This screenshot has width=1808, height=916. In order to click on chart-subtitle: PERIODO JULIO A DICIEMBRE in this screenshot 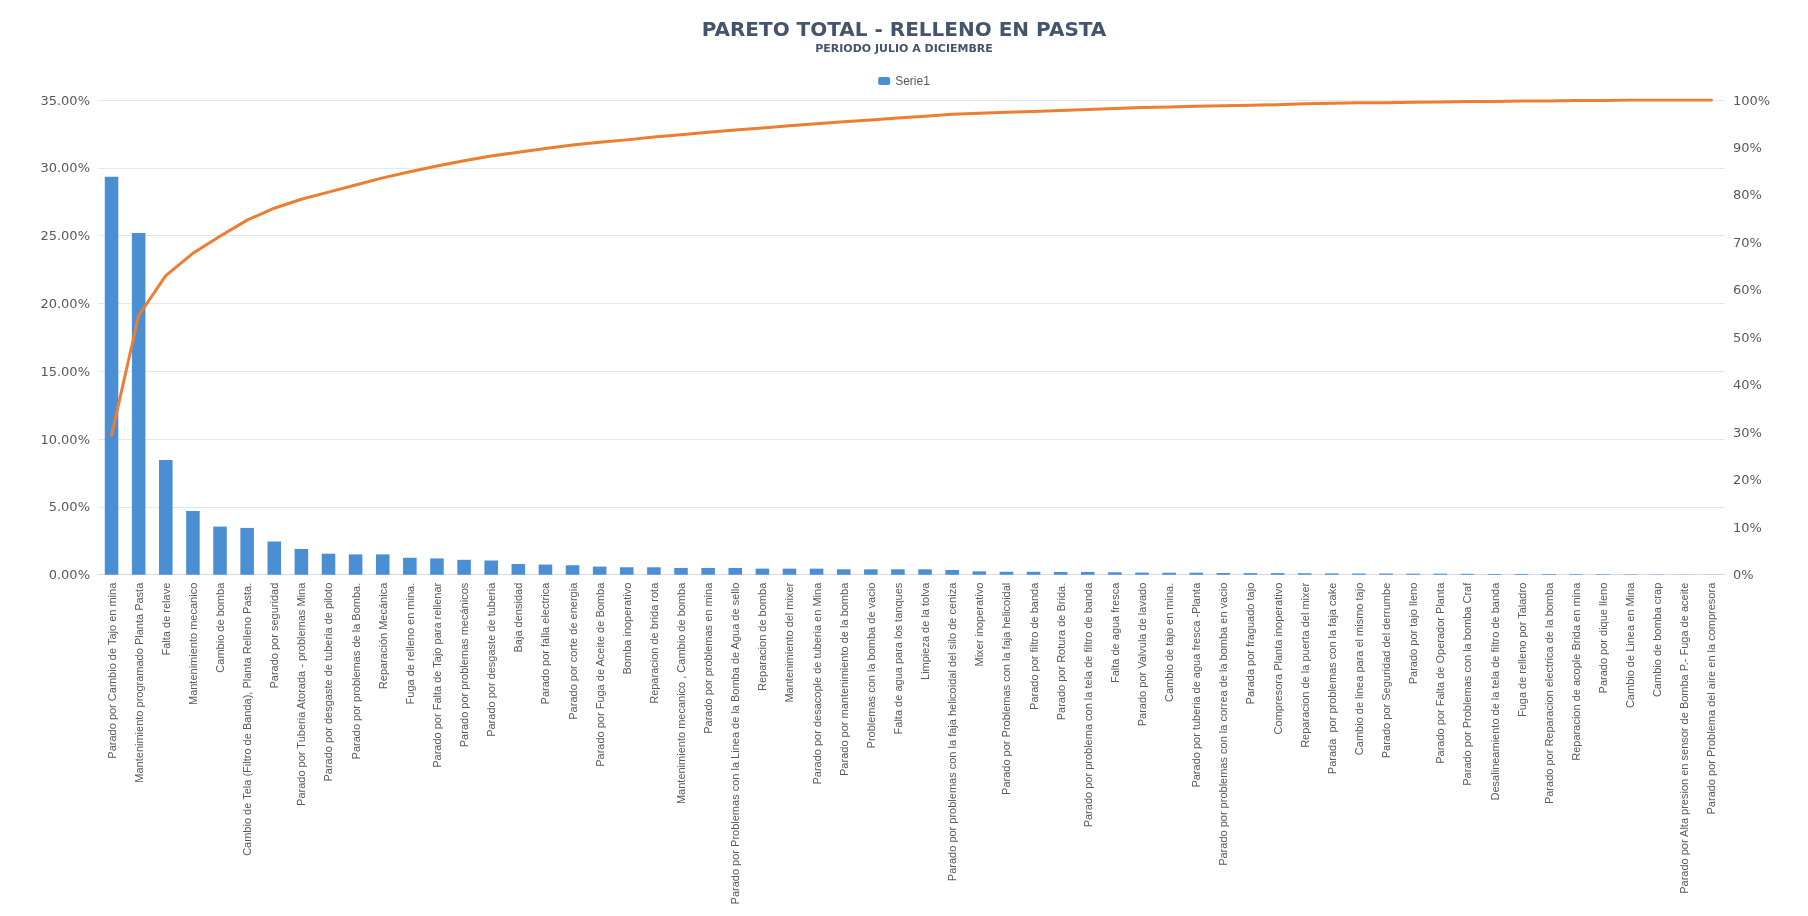, I will do `click(904, 48)`.